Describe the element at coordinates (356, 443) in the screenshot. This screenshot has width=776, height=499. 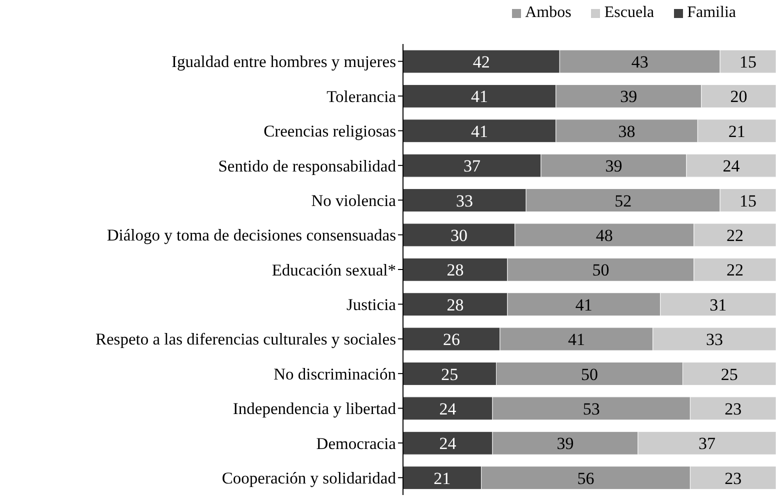
I see `y-tick-label: Democracia` at that location.